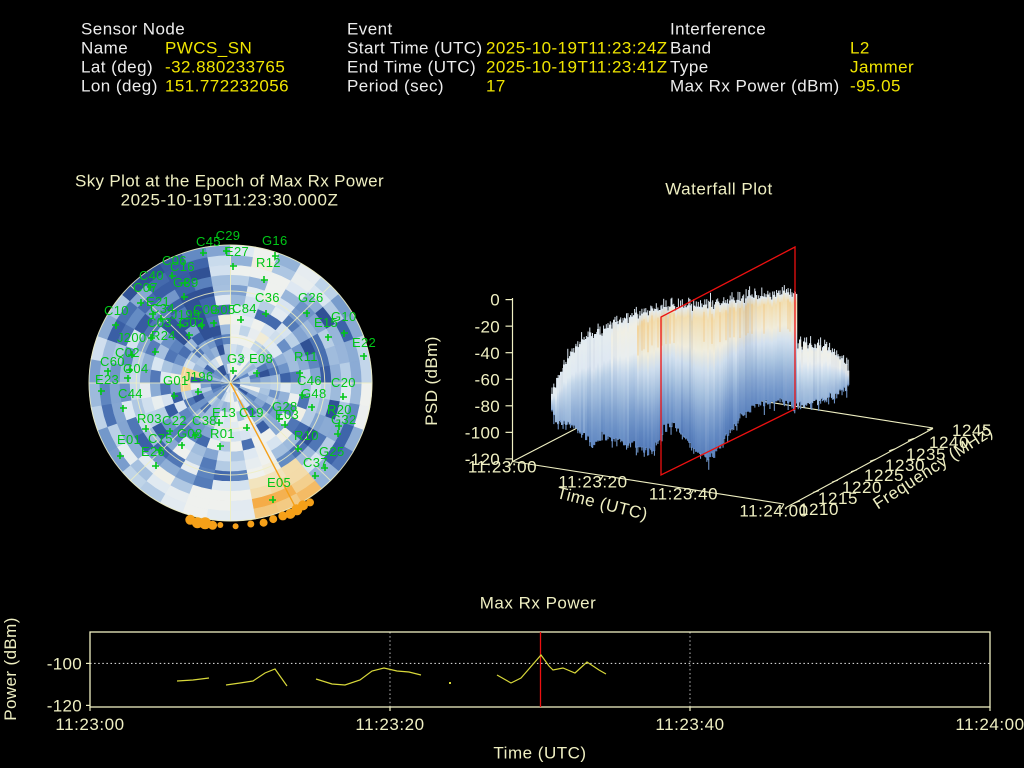 Image resolution: width=1024 pixels, height=768 pixels. Describe the element at coordinates (160, 438) in the screenshot. I see `svg-text: C75` at that location.